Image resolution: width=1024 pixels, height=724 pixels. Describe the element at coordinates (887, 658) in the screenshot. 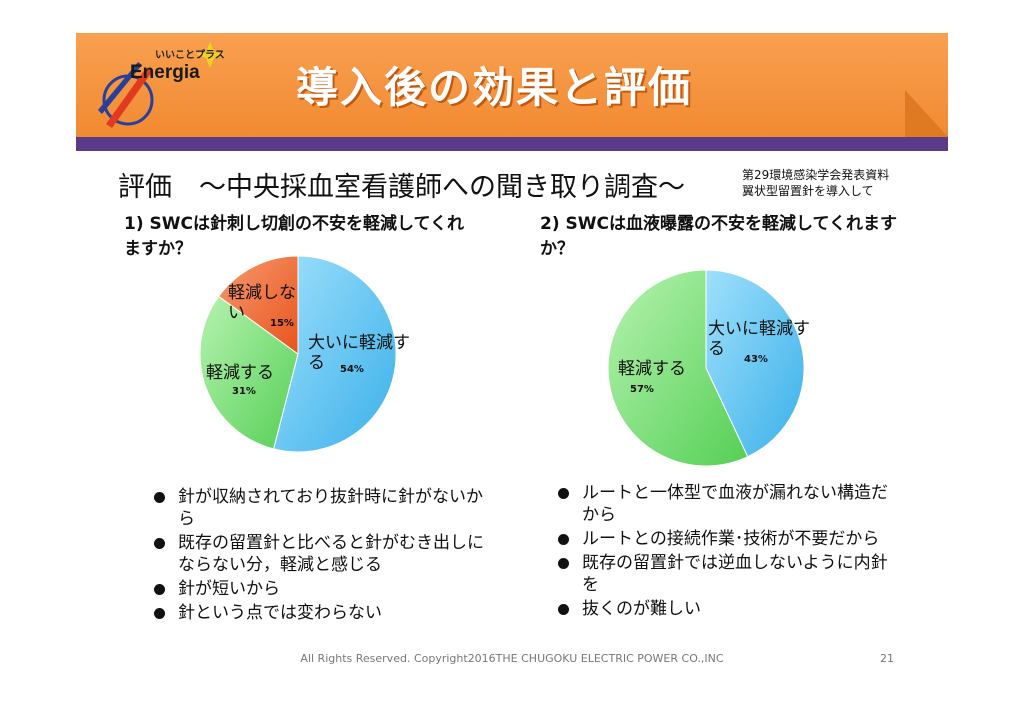

I see `page-number: 21` at that location.